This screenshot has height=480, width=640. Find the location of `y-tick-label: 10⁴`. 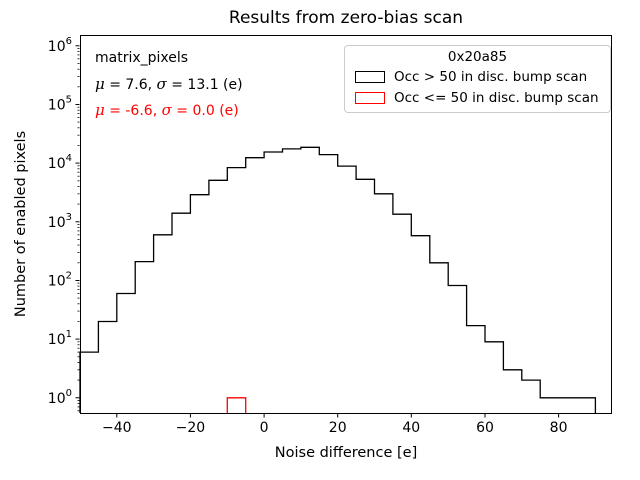

y-tick-label: 10⁴ is located at coordinates (60, 162).